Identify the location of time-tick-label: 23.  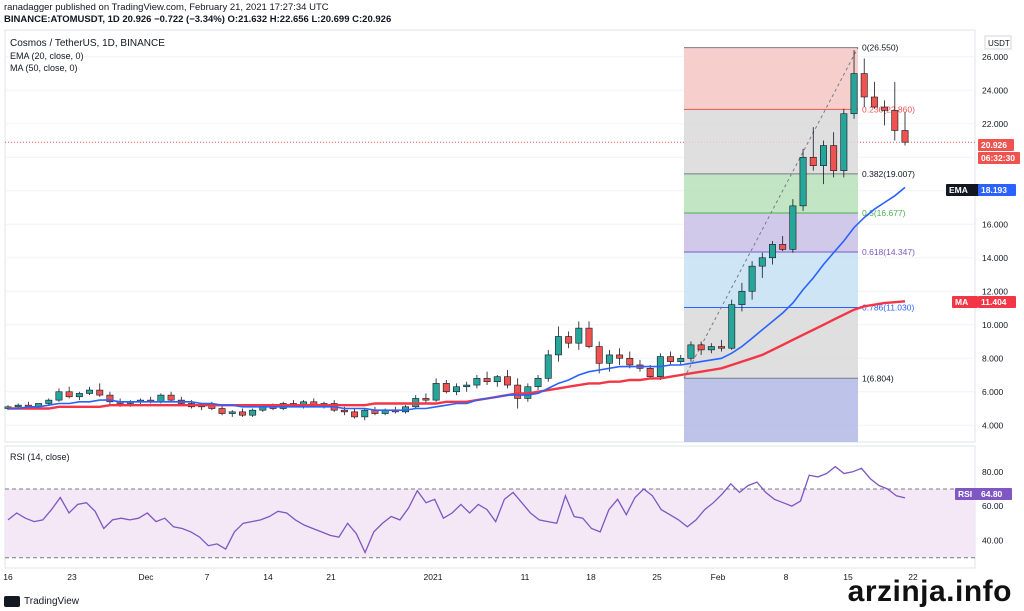
(72, 577).